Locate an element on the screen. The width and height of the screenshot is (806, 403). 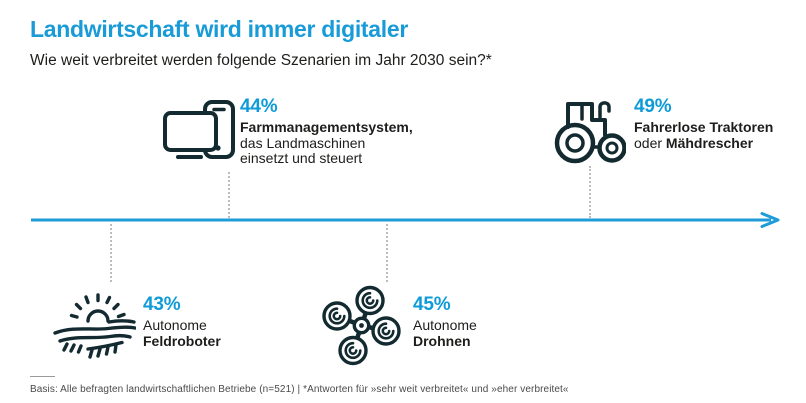
connector-drones is located at coordinates (387, 253).